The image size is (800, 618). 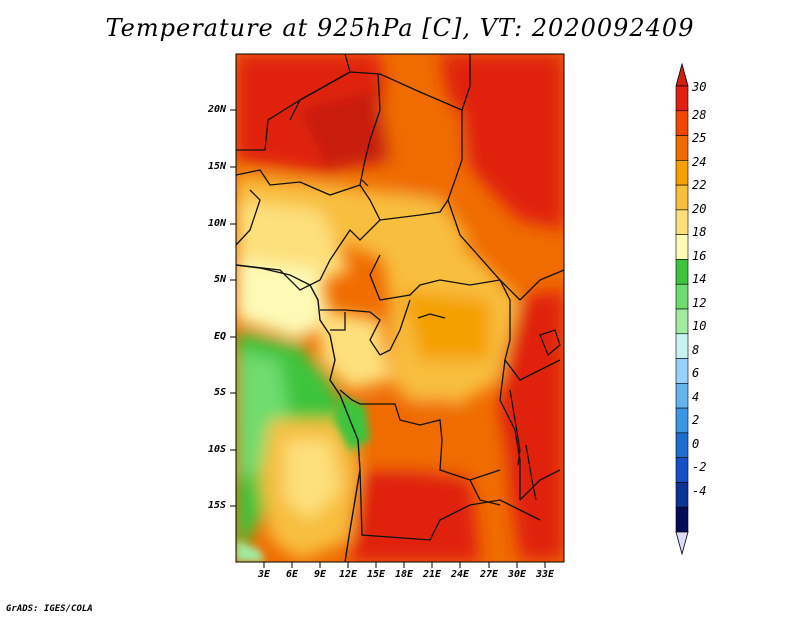 What do you see at coordinates (699, 185) in the screenshot?
I see `colorbar-label: 22` at bounding box center [699, 185].